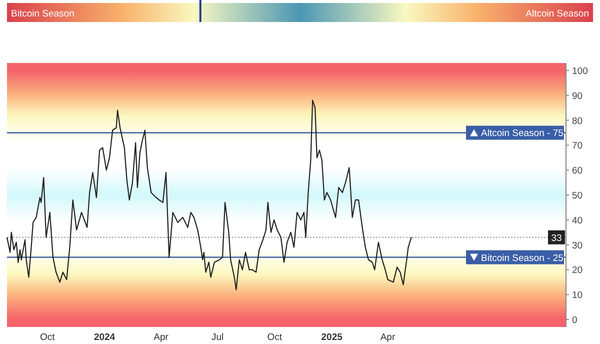 The height and width of the screenshot is (344, 600). What do you see at coordinates (577, 220) in the screenshot?
I see `y-tick-label: 40` at bounding box center [577, 220].